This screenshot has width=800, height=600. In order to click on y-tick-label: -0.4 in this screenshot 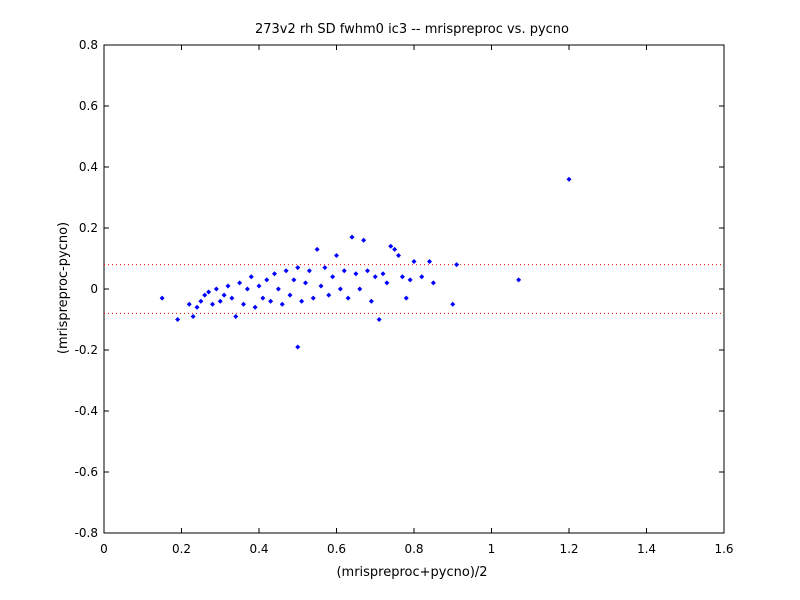, I will do `click(86, 411)`.